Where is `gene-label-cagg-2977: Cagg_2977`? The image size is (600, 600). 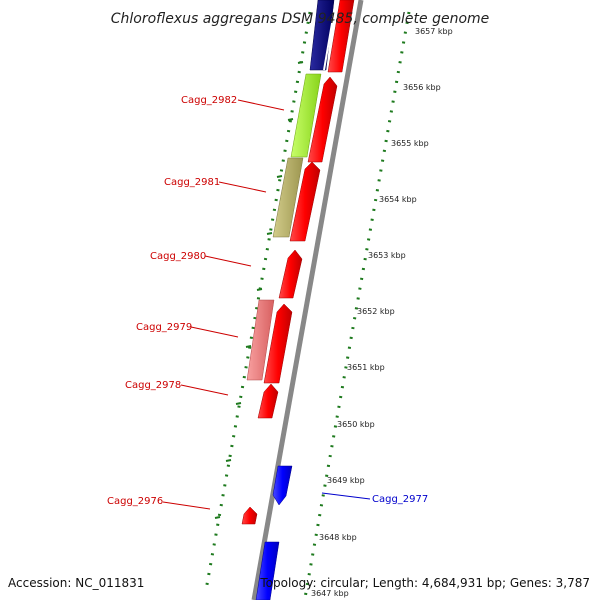
gene-label-cagg-2977: Cagg_2977 is located at coordinates (400, 499).